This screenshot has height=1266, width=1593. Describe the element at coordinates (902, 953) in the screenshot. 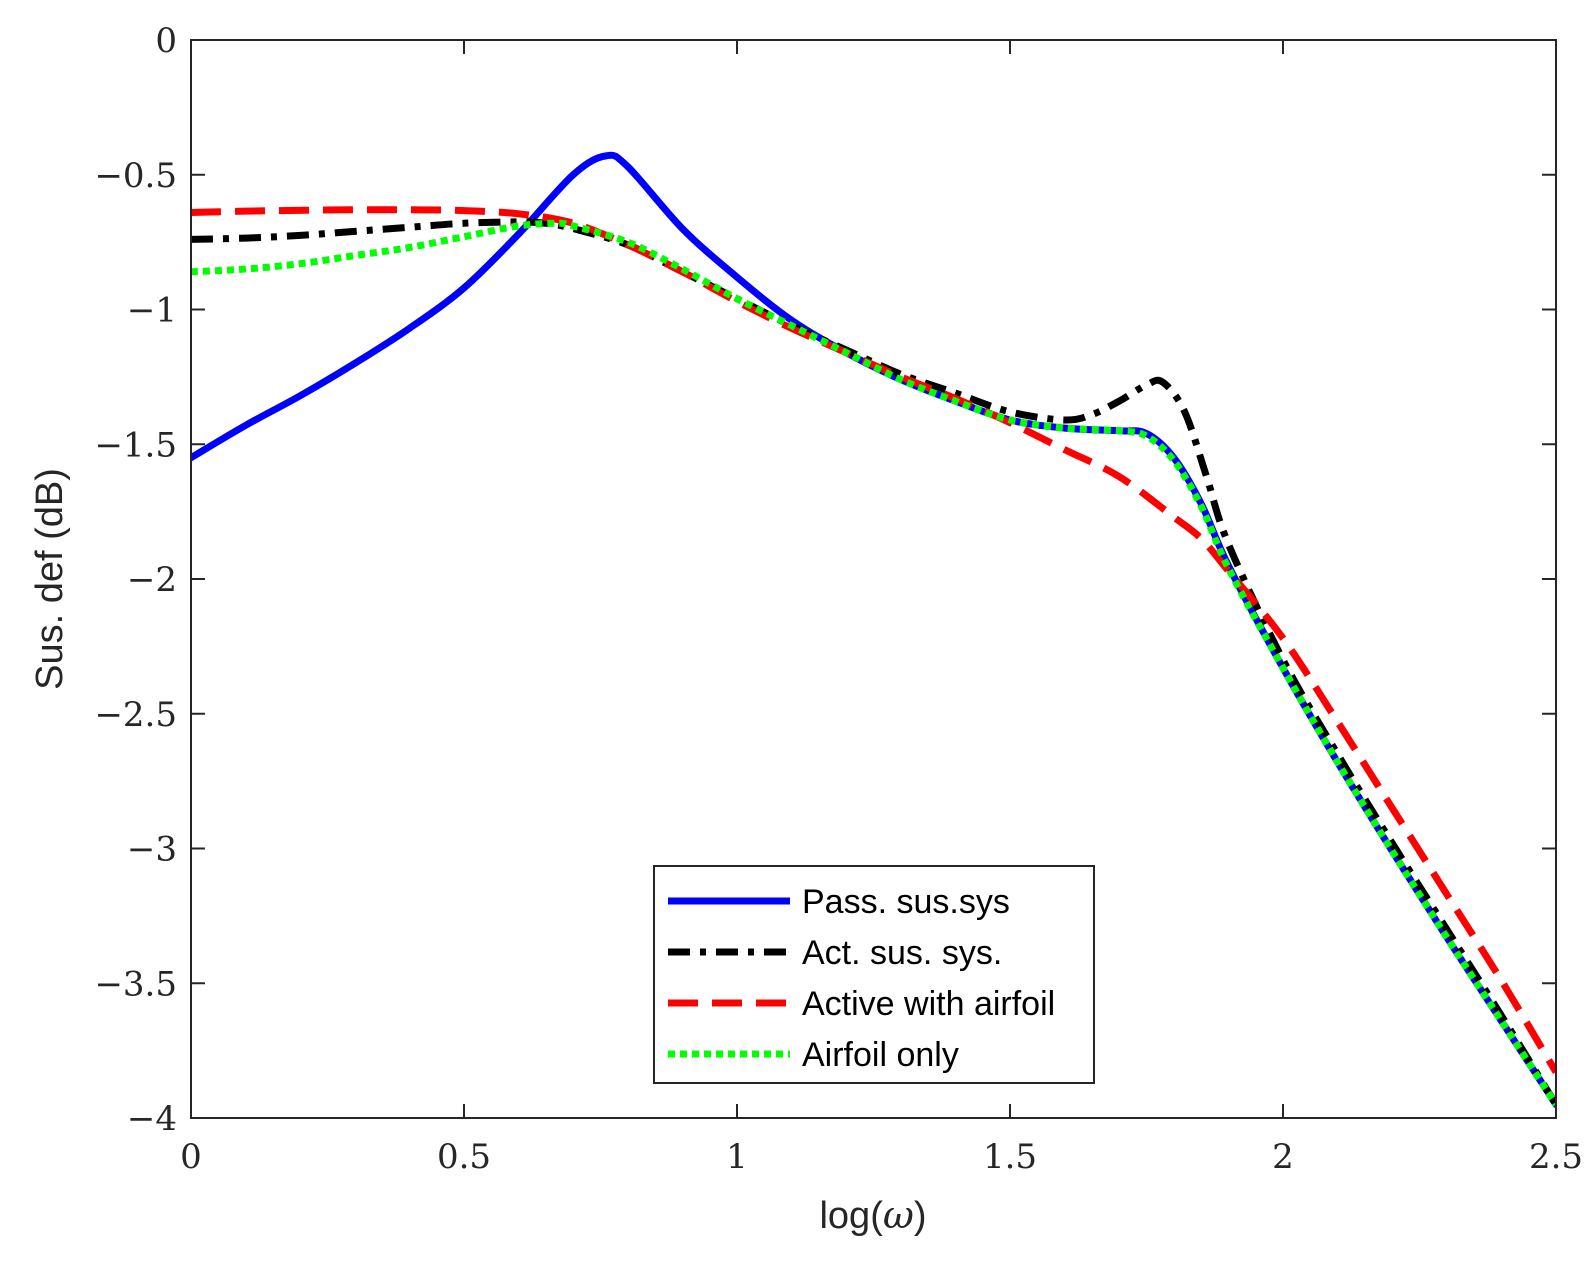

I see `legend-label-2: Act. sus. sys.` at that location.